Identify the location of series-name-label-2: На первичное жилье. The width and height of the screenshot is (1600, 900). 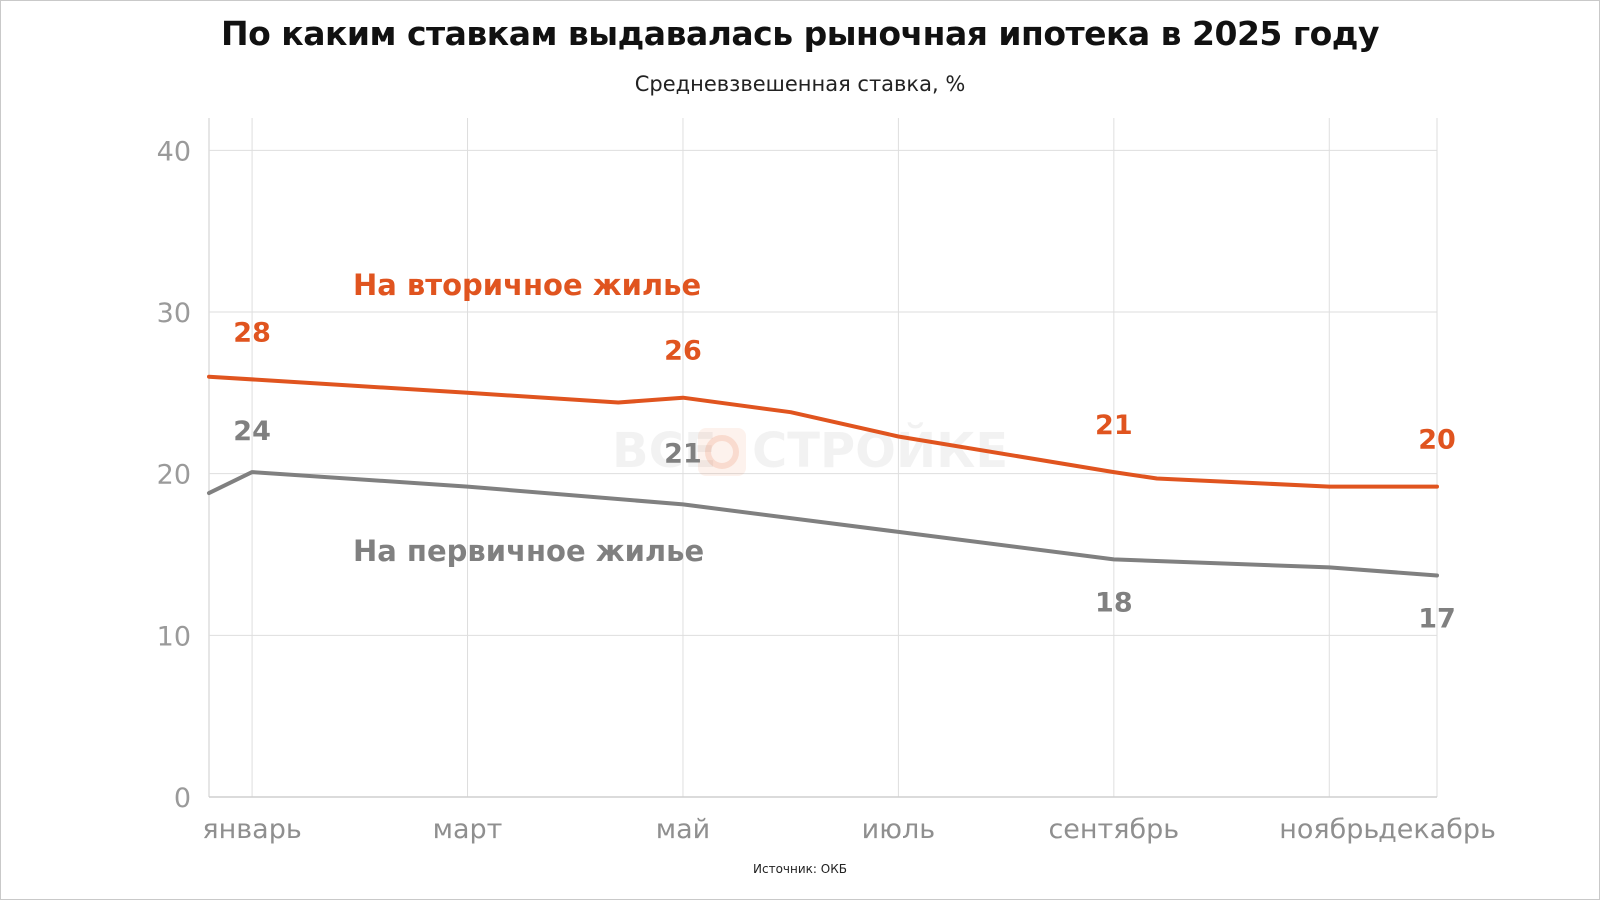
(528, 551).